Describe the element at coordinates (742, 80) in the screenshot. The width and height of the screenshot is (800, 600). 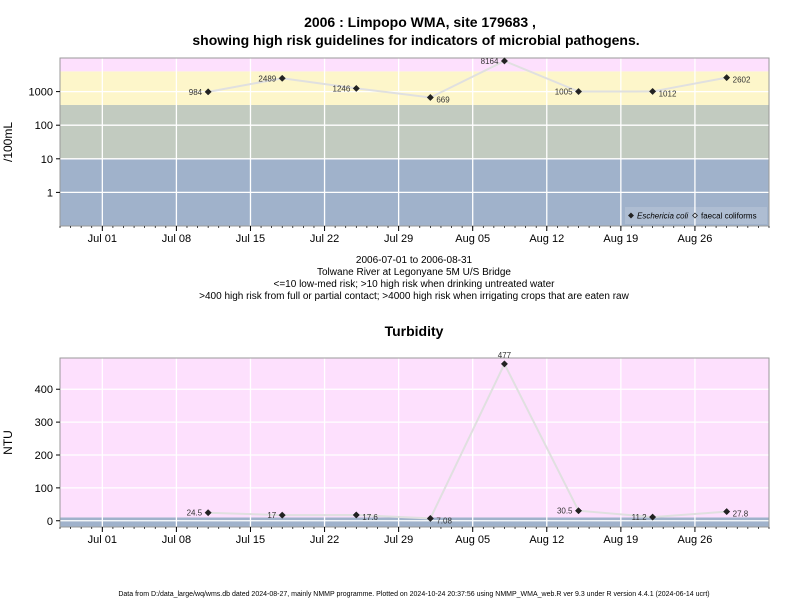
I see `data-label-0-7: 2602` at that location.